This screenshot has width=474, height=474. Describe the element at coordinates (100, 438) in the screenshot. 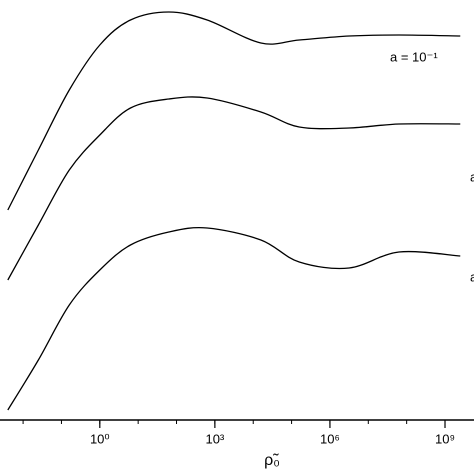

I see `x-tick-label: 10⁰` at that location.